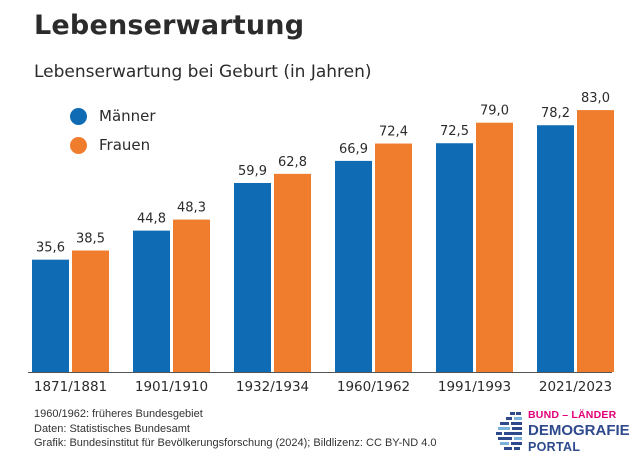  Describe the element at coordinates (272, 387) in the screenshot. I see `category-label-2: 1932/1934` at that location.